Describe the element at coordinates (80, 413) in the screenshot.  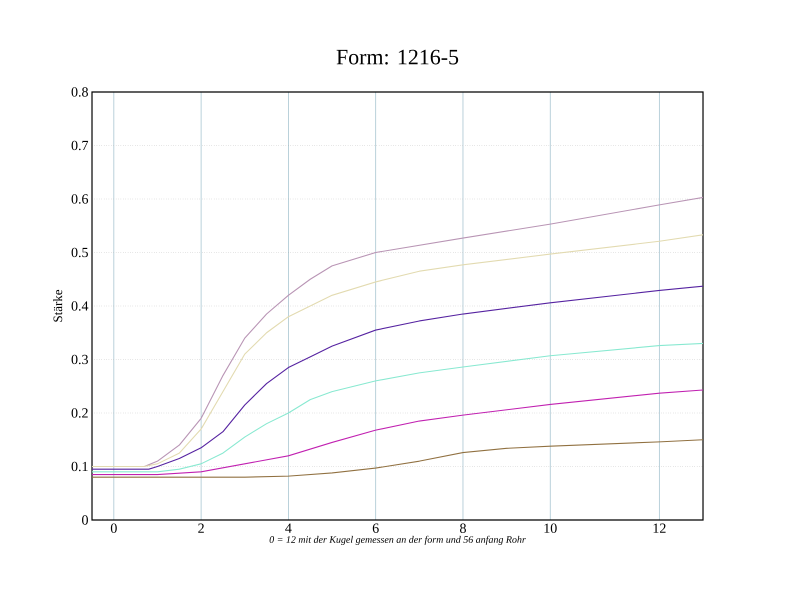
I see `y-tick-label: 0.2` at that location.